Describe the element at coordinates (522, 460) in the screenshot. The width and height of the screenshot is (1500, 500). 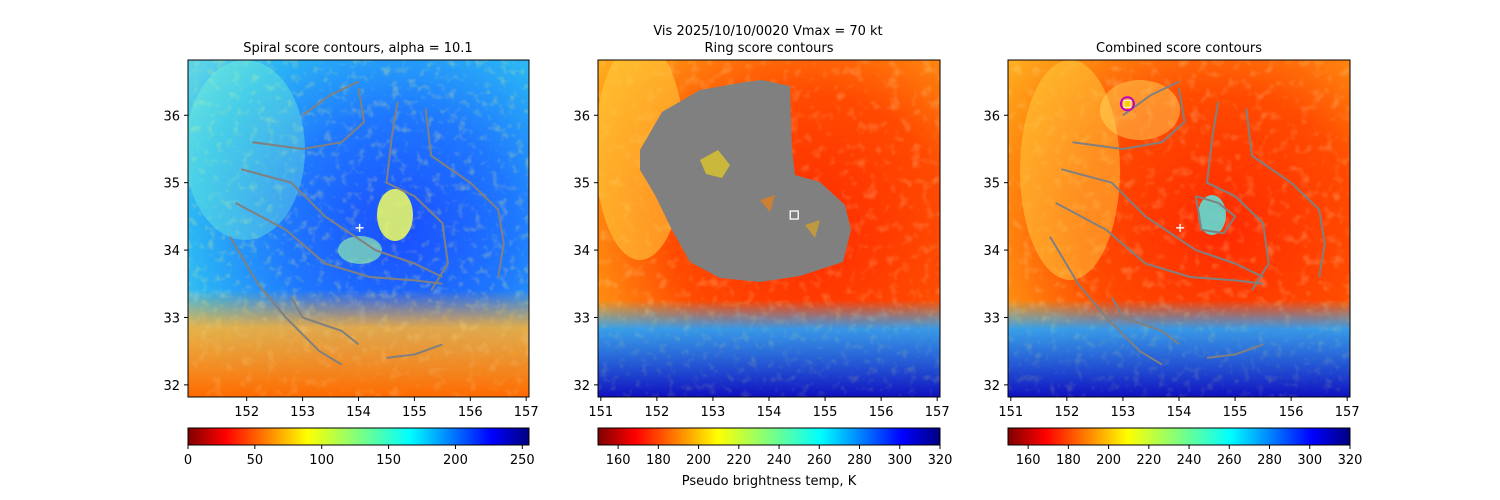
I see `colorbar-tick-label: 250` at that location.